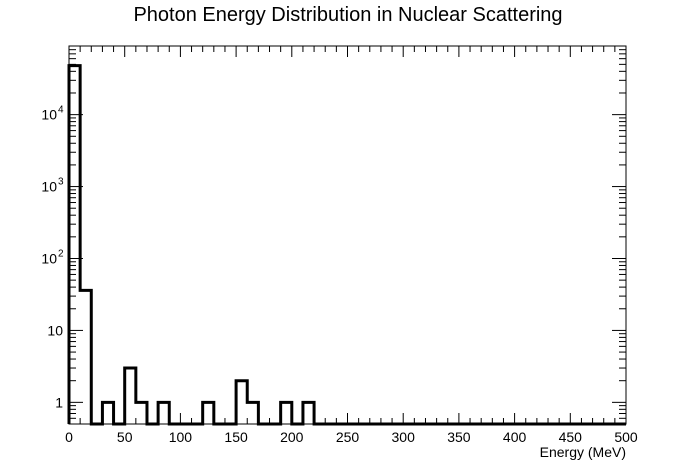 The width and height of the screenshot is (696, 472). Describe the element at coordinates (626, 437) in the screenshot. I see `x-tick-label: 500` at that location.